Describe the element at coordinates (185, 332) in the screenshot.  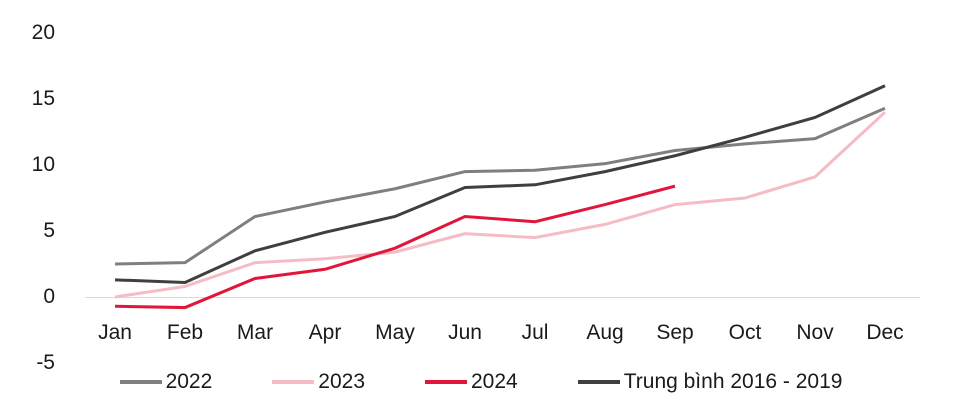
I see `x-tick-label-feb: Feb` at that location.